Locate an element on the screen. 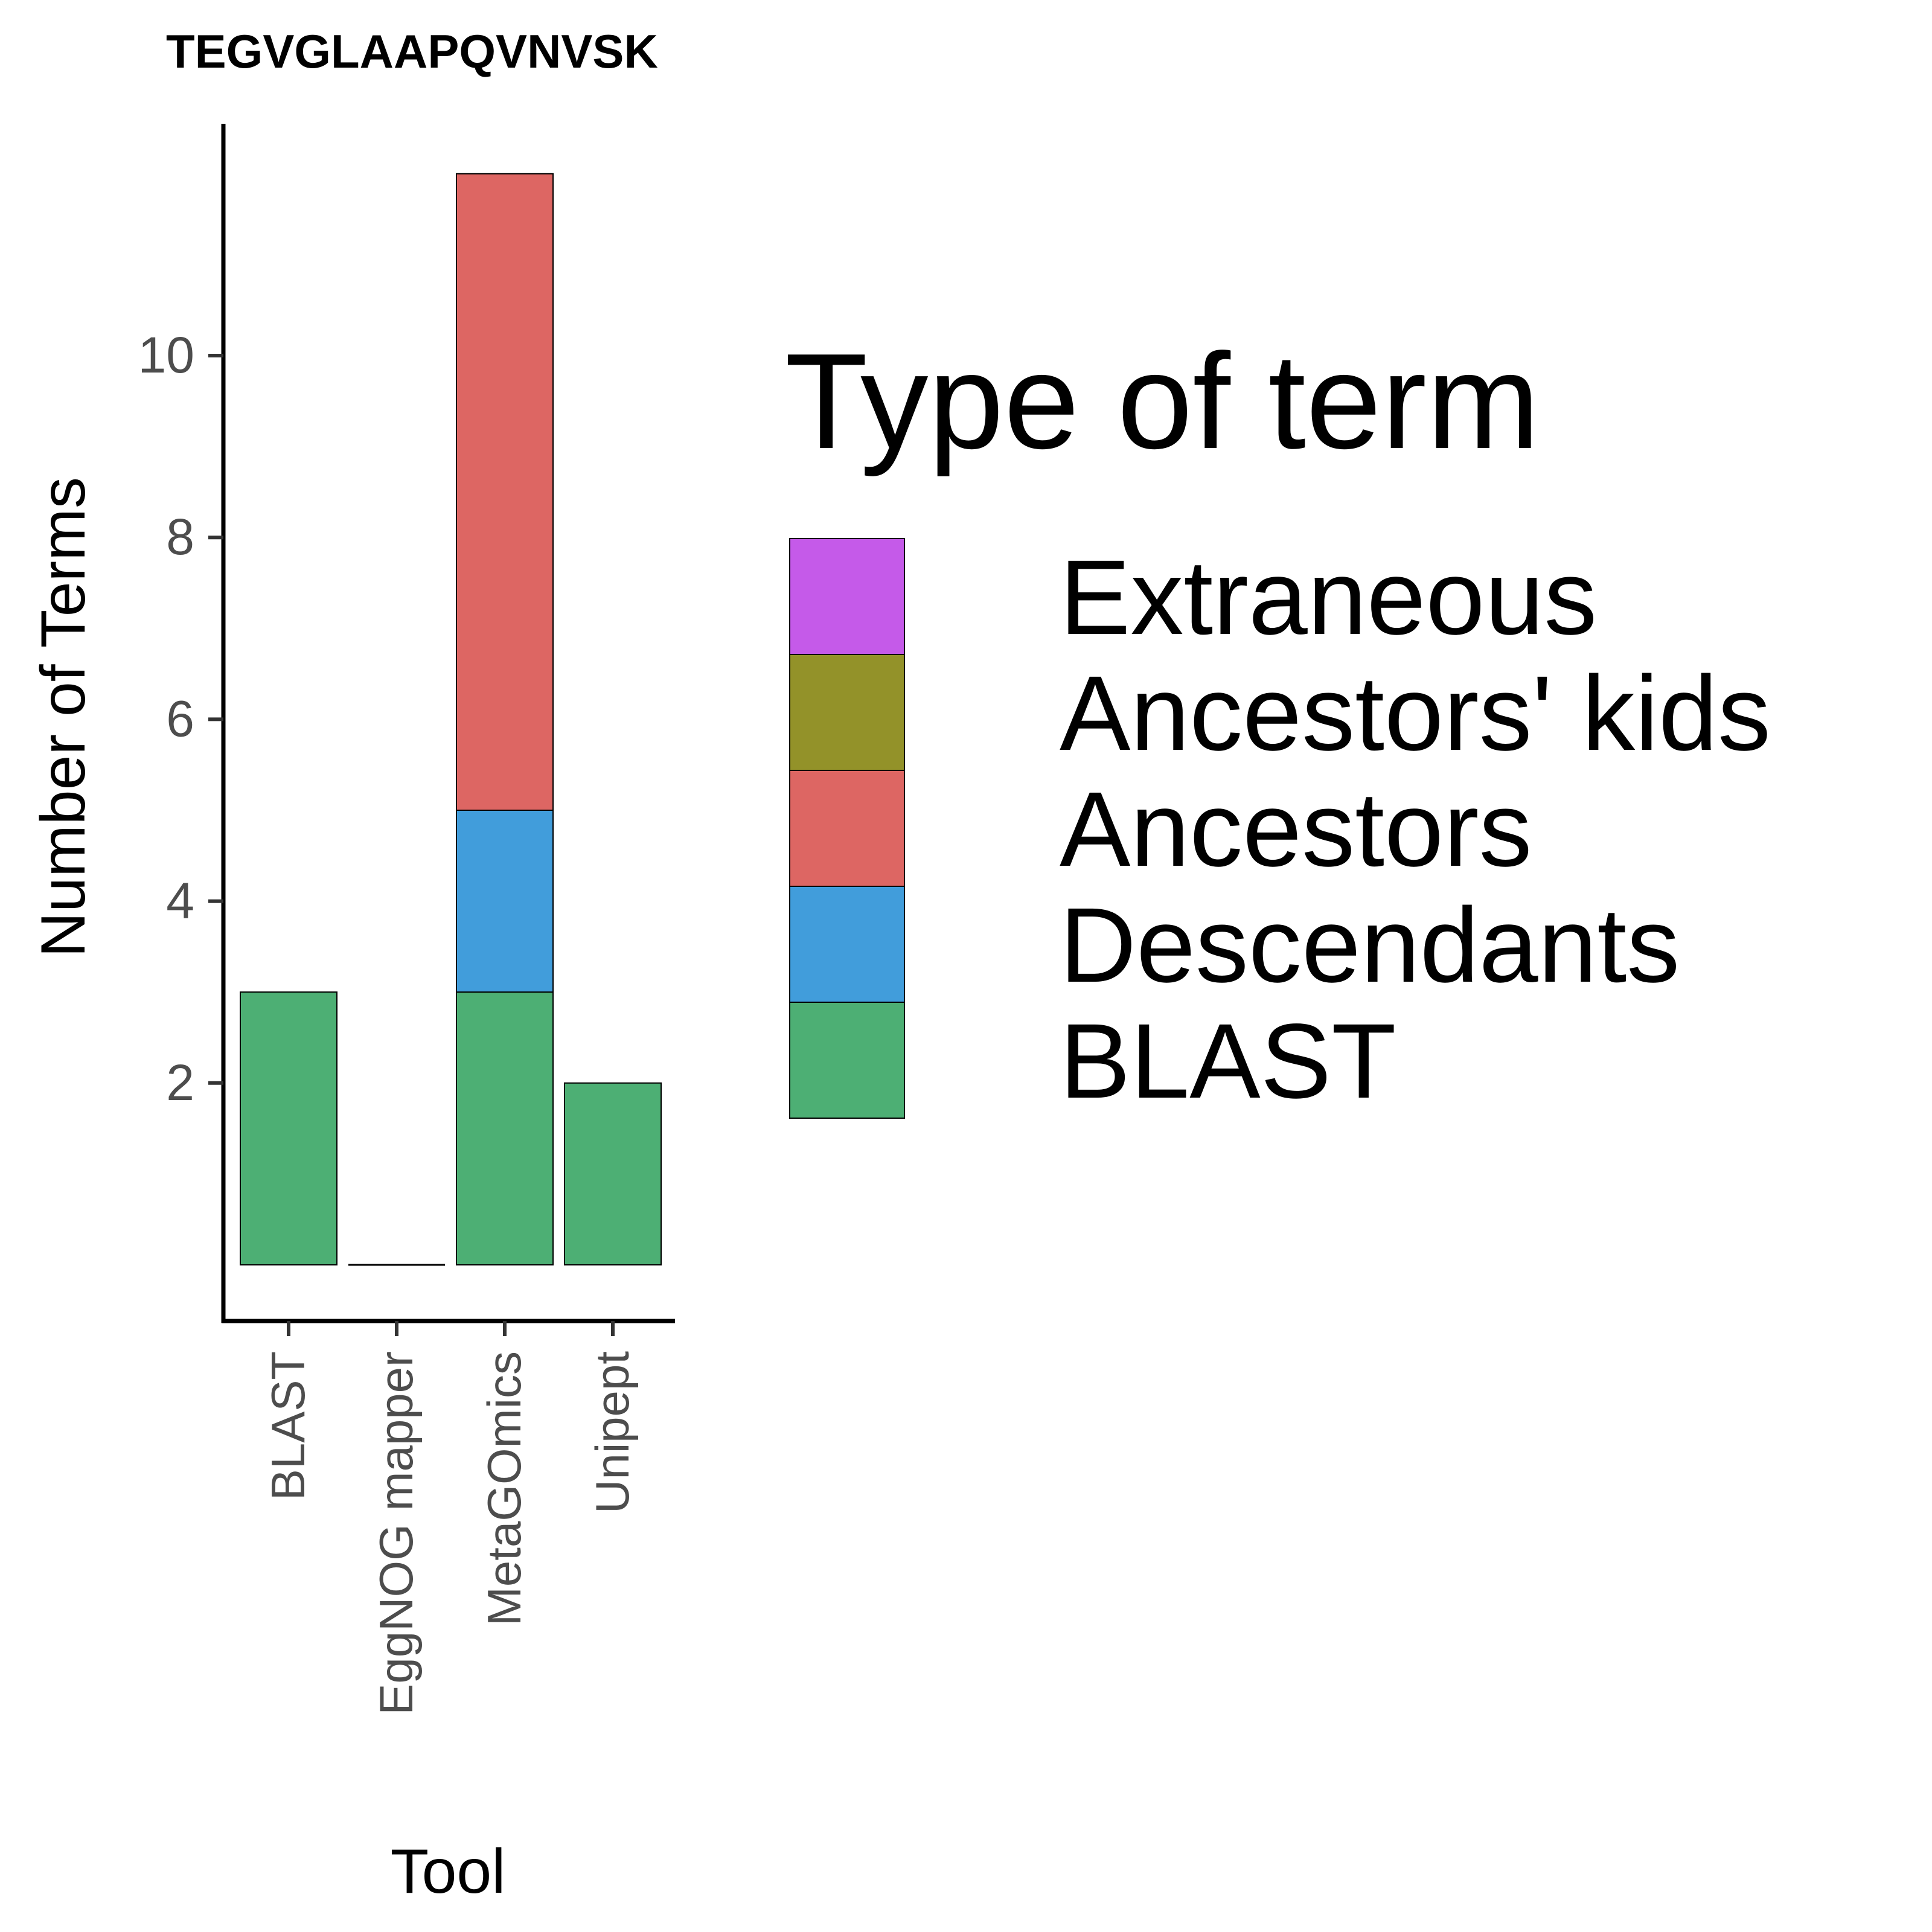  chart-title: TEGVGLAAPQVNVSK is located at coordinates (412, 52).